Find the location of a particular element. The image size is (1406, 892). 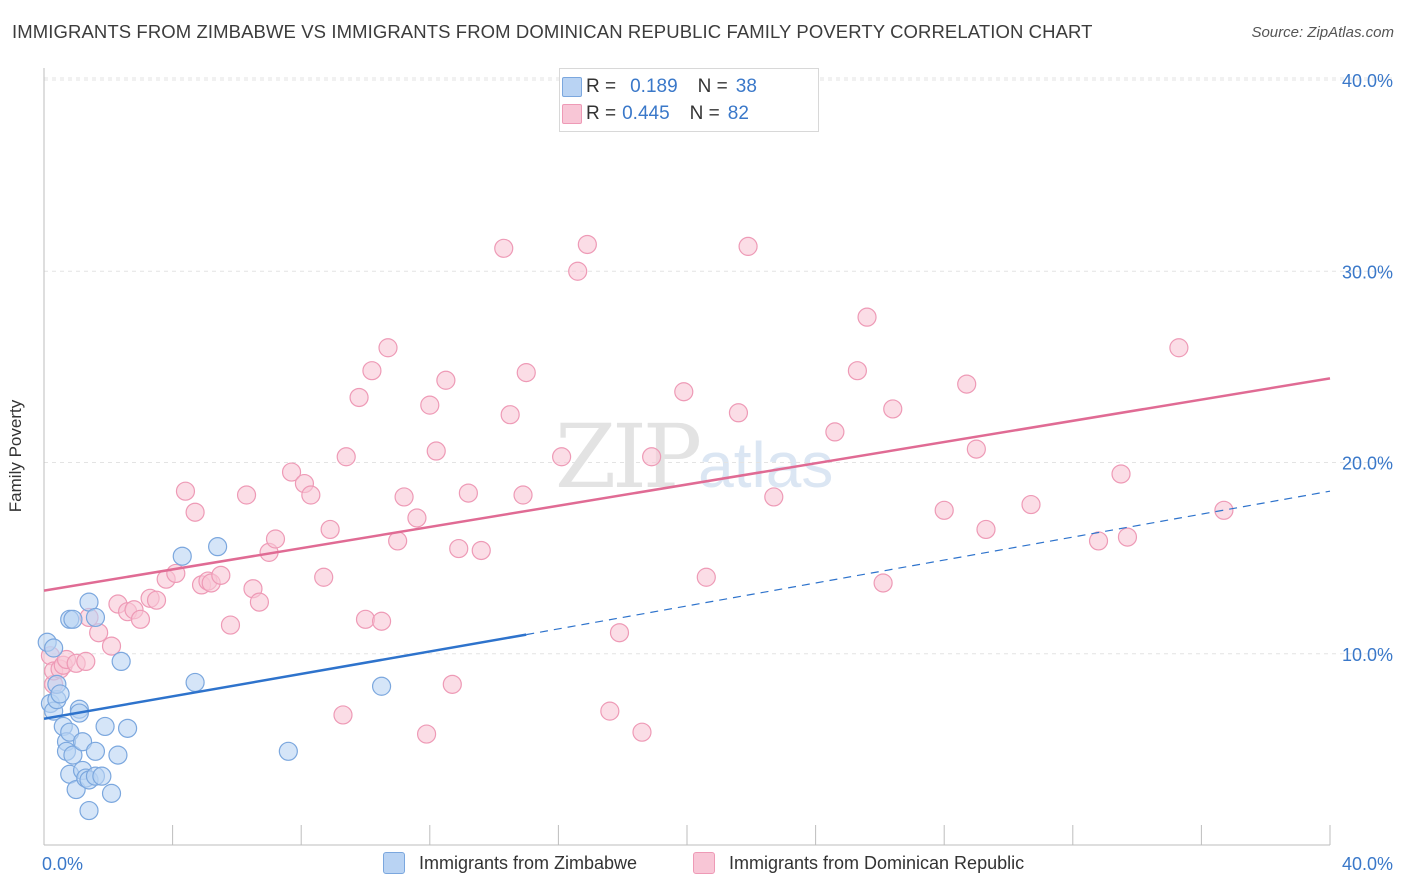

legend-n-value: 38 is located at coordinates (746, 86).